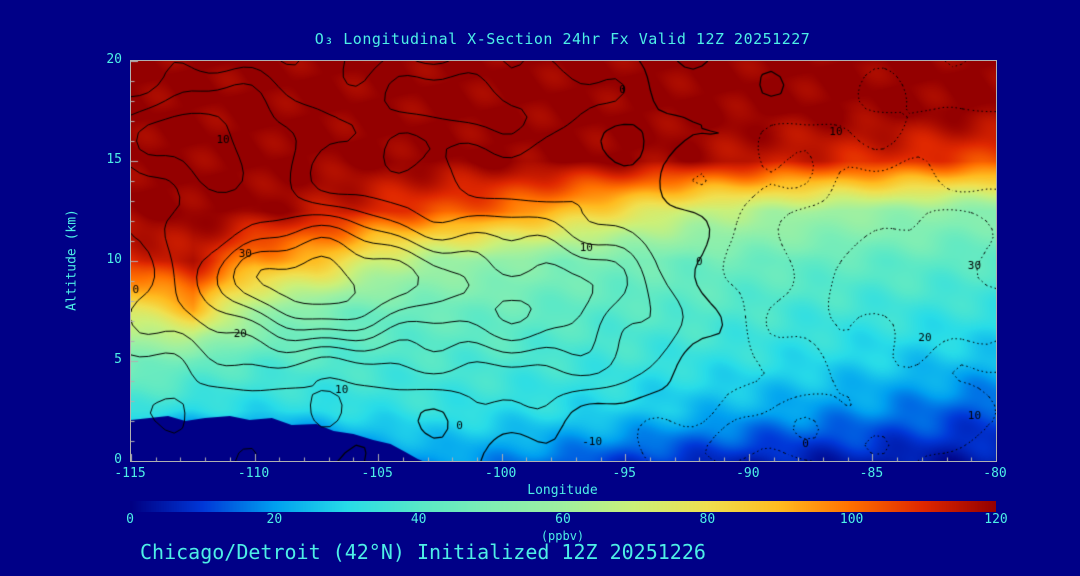 The height and width of the screenshot is (576, 1080). I want to click on x-tick-label: -100, so click(501, 473).